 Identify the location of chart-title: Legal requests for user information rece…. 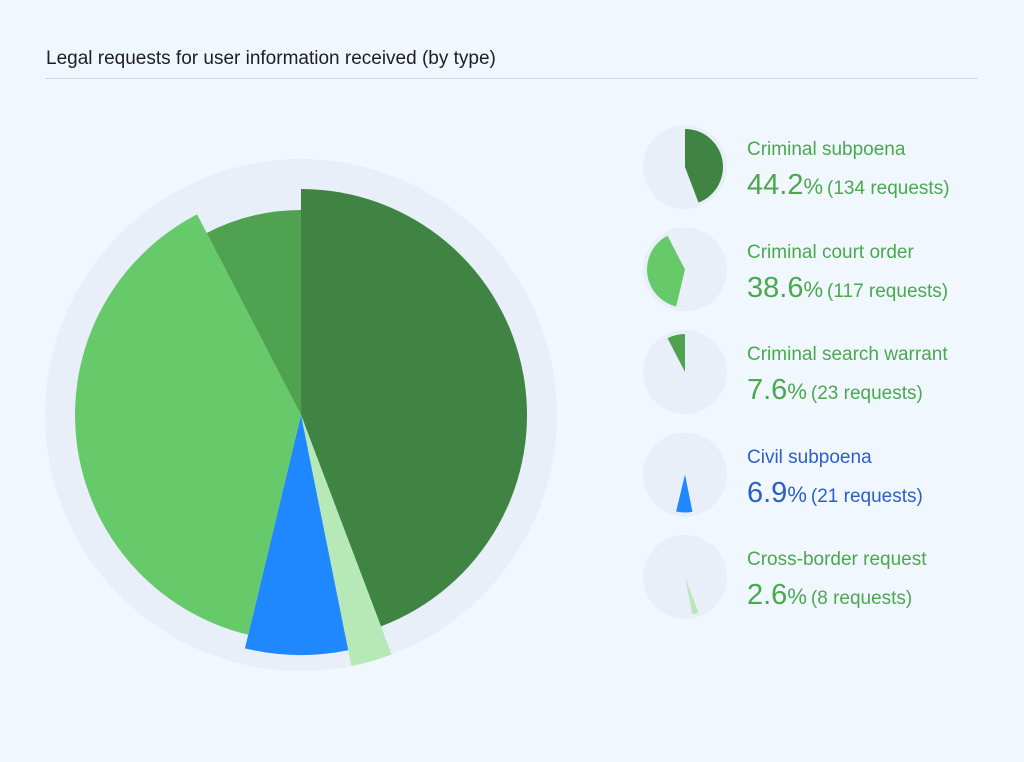
(271, 58).